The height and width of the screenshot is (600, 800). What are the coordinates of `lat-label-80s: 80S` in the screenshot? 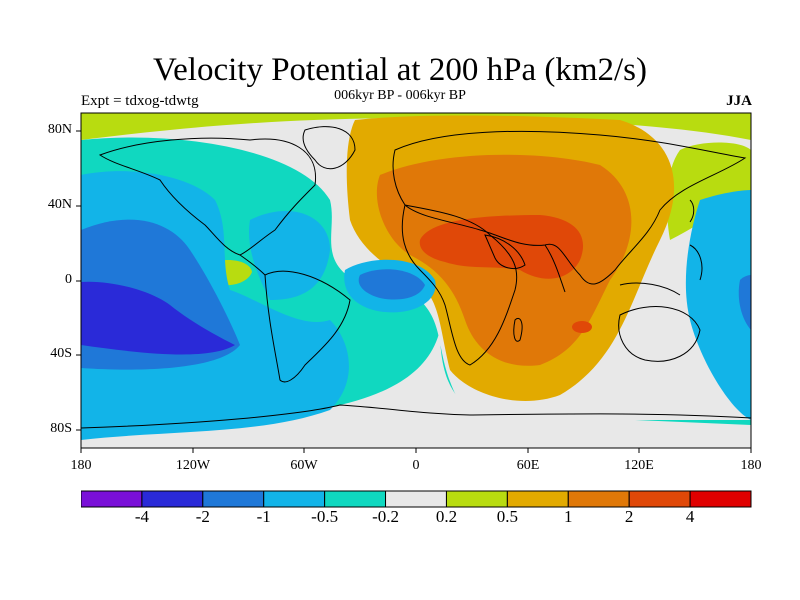 It's located at (61, 428).